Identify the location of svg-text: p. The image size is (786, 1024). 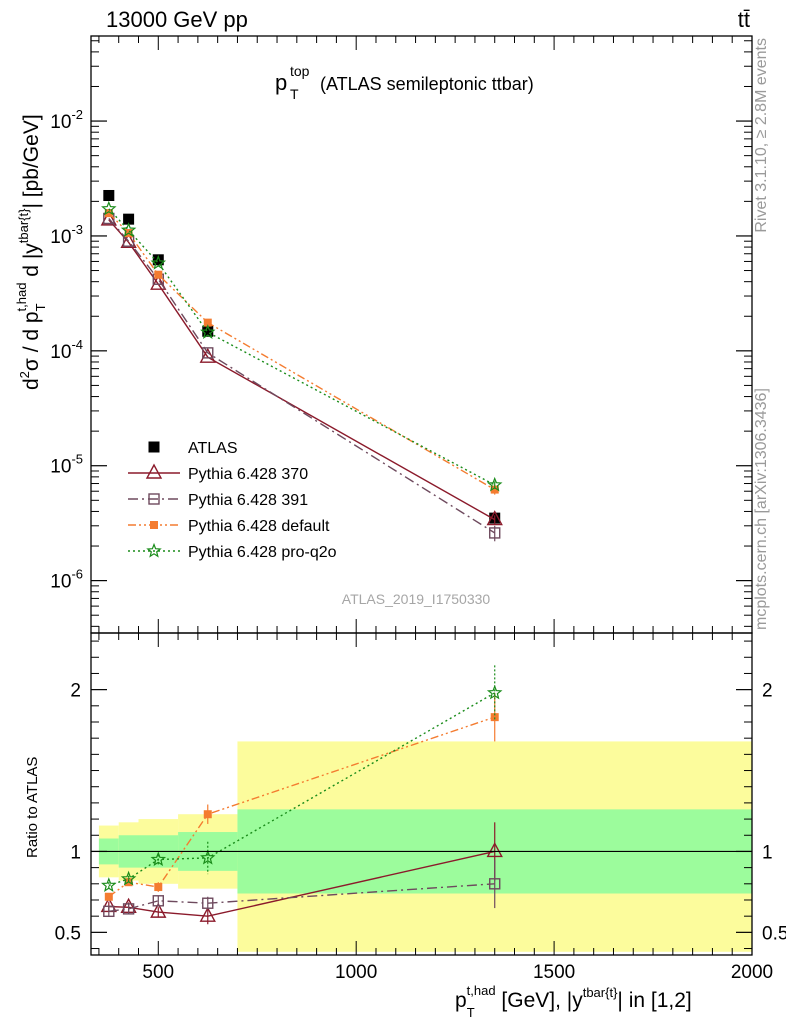
(281, 82).